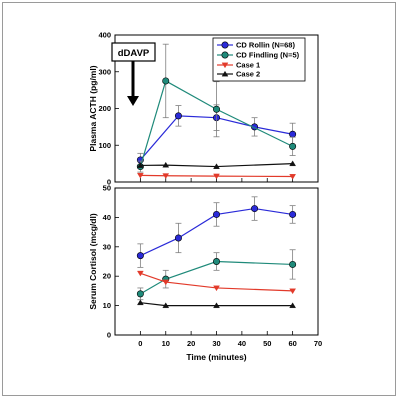 Image resolution: width=400 pixels, height=400 pixels. What do you see at coordinates (107, 188) in the screenshot?
I see `y-tick-label: 50` at bounding box center [107, 188].